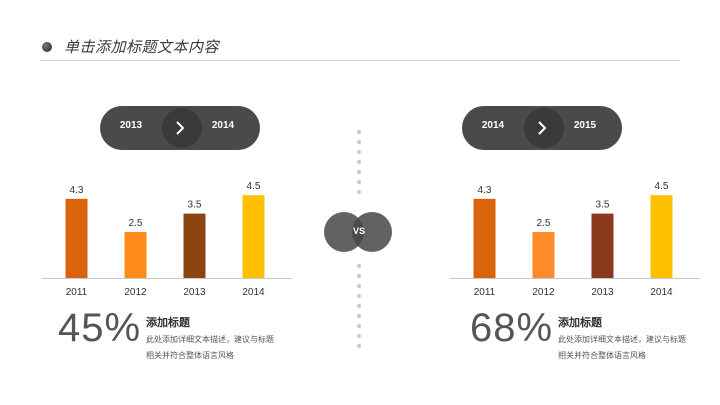  Describe the element at coordinates (360, 60) in the screenshot. I see `header-divider` at that location.